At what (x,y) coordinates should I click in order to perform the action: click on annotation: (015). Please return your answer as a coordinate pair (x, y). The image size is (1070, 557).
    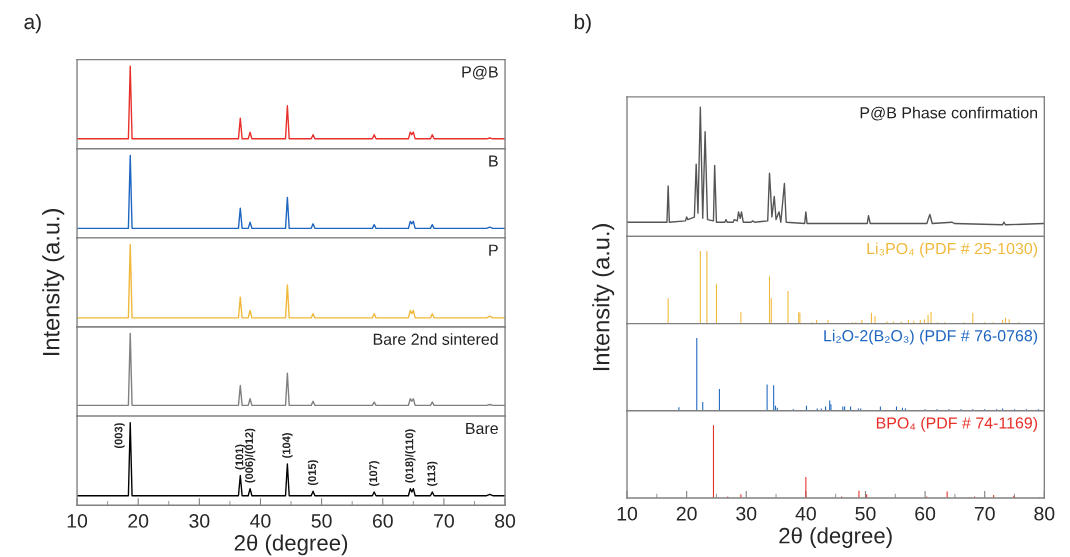
    Looking at the image, I should click on (313, 473).